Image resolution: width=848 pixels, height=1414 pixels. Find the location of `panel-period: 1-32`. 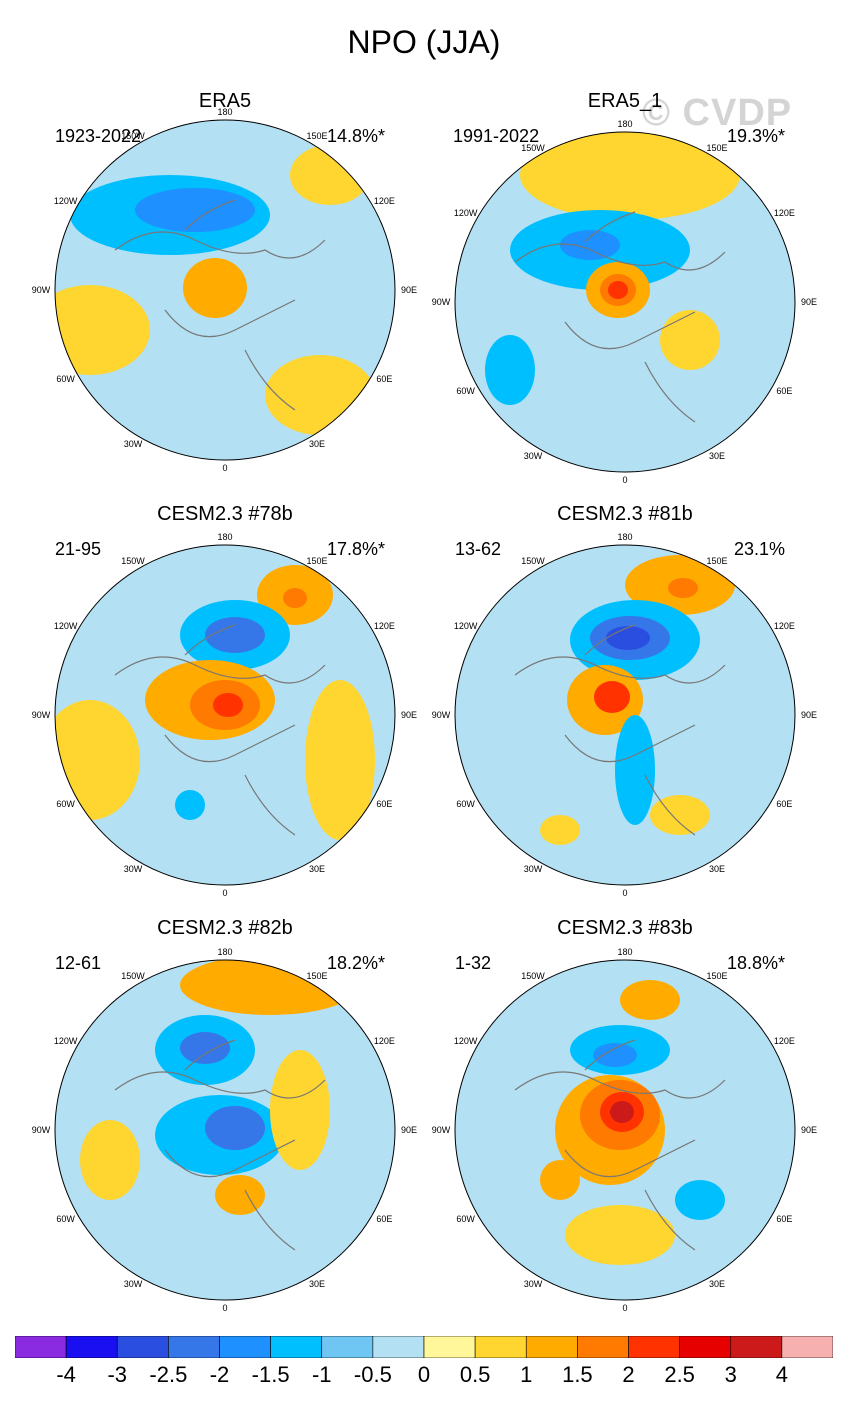

panel-period: 1-32 is located at coordinates (473, 963).